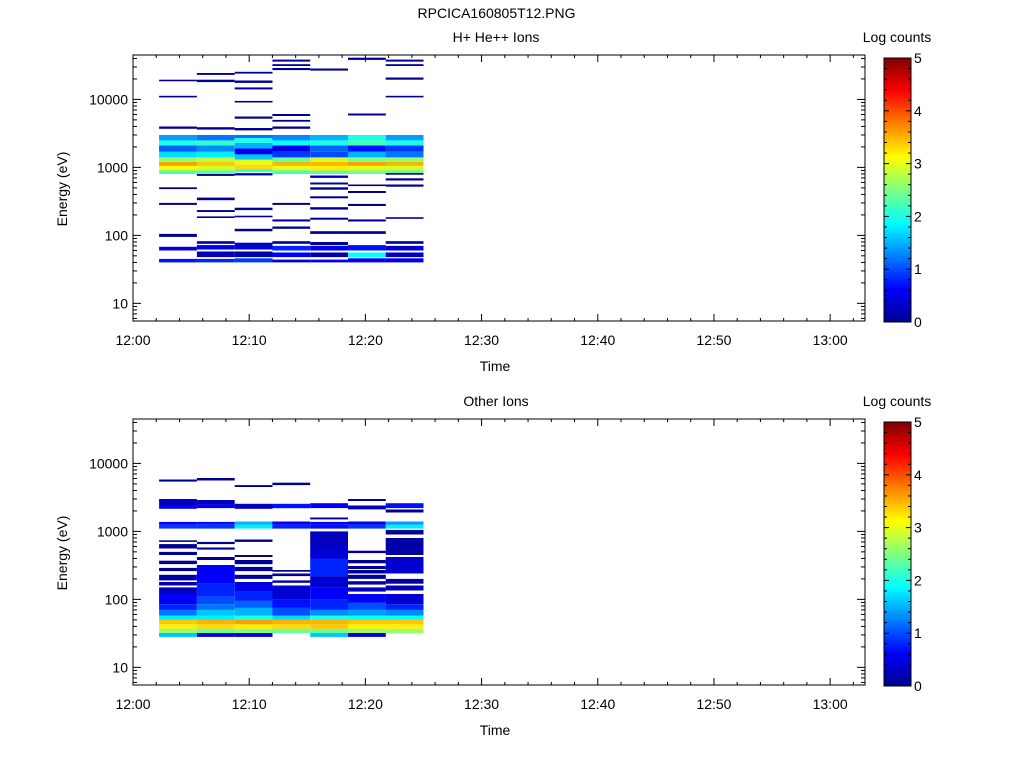 This screenshot has width=1024, height=768. I want to click on panel-bottom-xtick-label: 12:50, so click(713, 704).